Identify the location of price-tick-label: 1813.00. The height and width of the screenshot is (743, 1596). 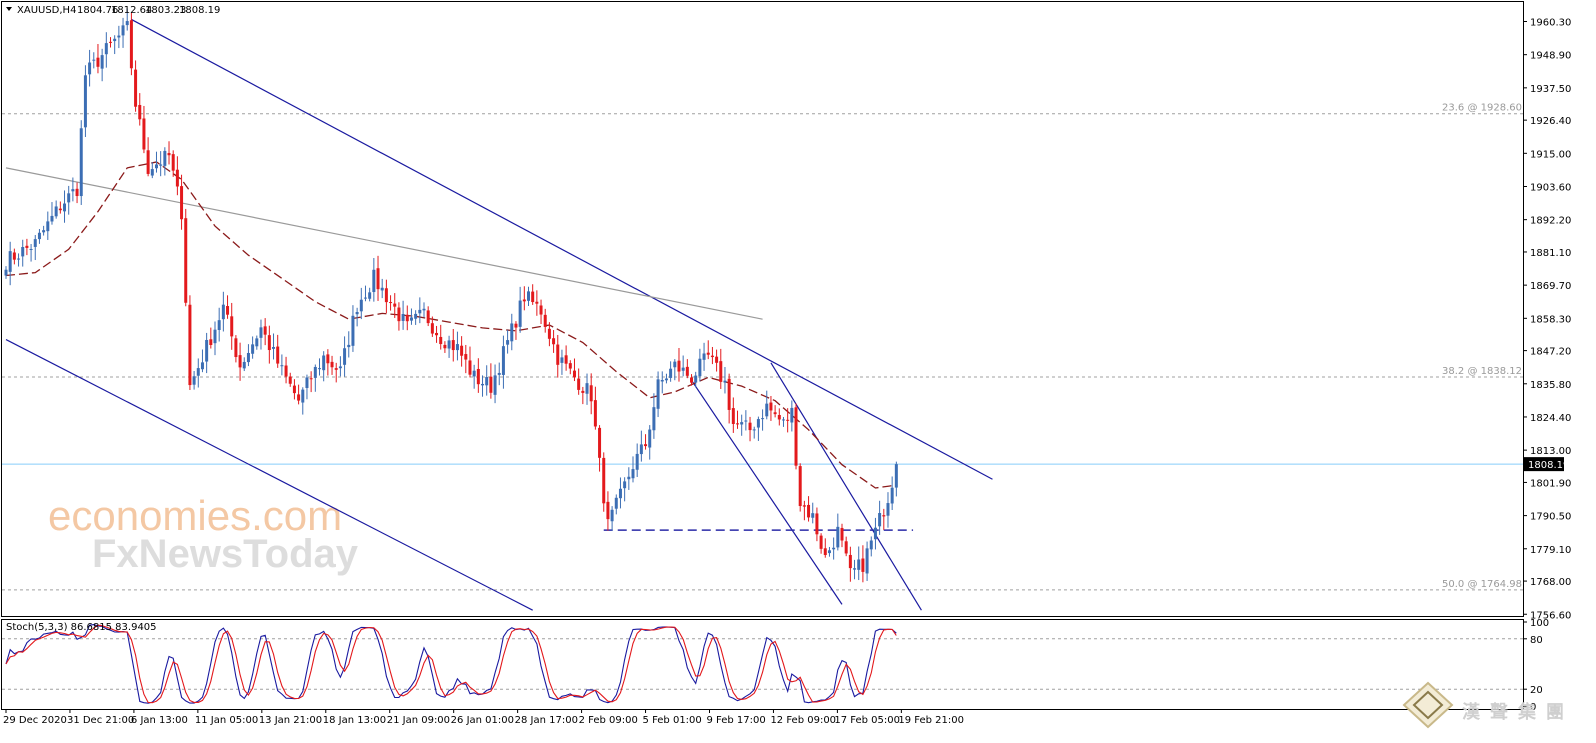
(1550, 451).